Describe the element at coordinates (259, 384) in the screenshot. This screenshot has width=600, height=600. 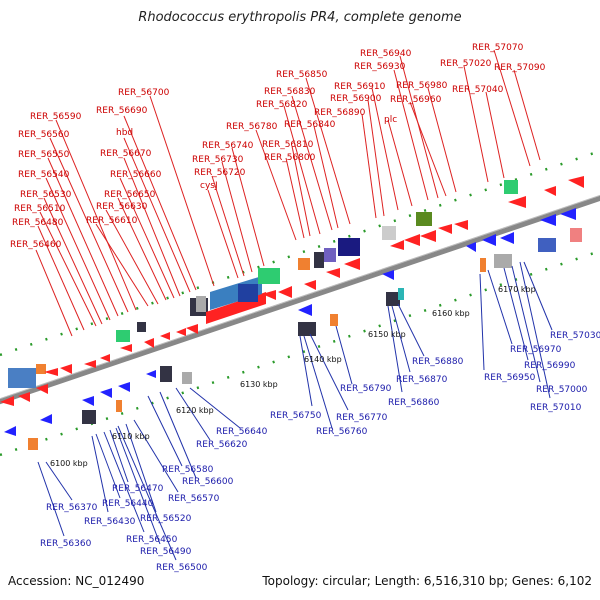
I see `scale-label: 6130 kbp` at that location.